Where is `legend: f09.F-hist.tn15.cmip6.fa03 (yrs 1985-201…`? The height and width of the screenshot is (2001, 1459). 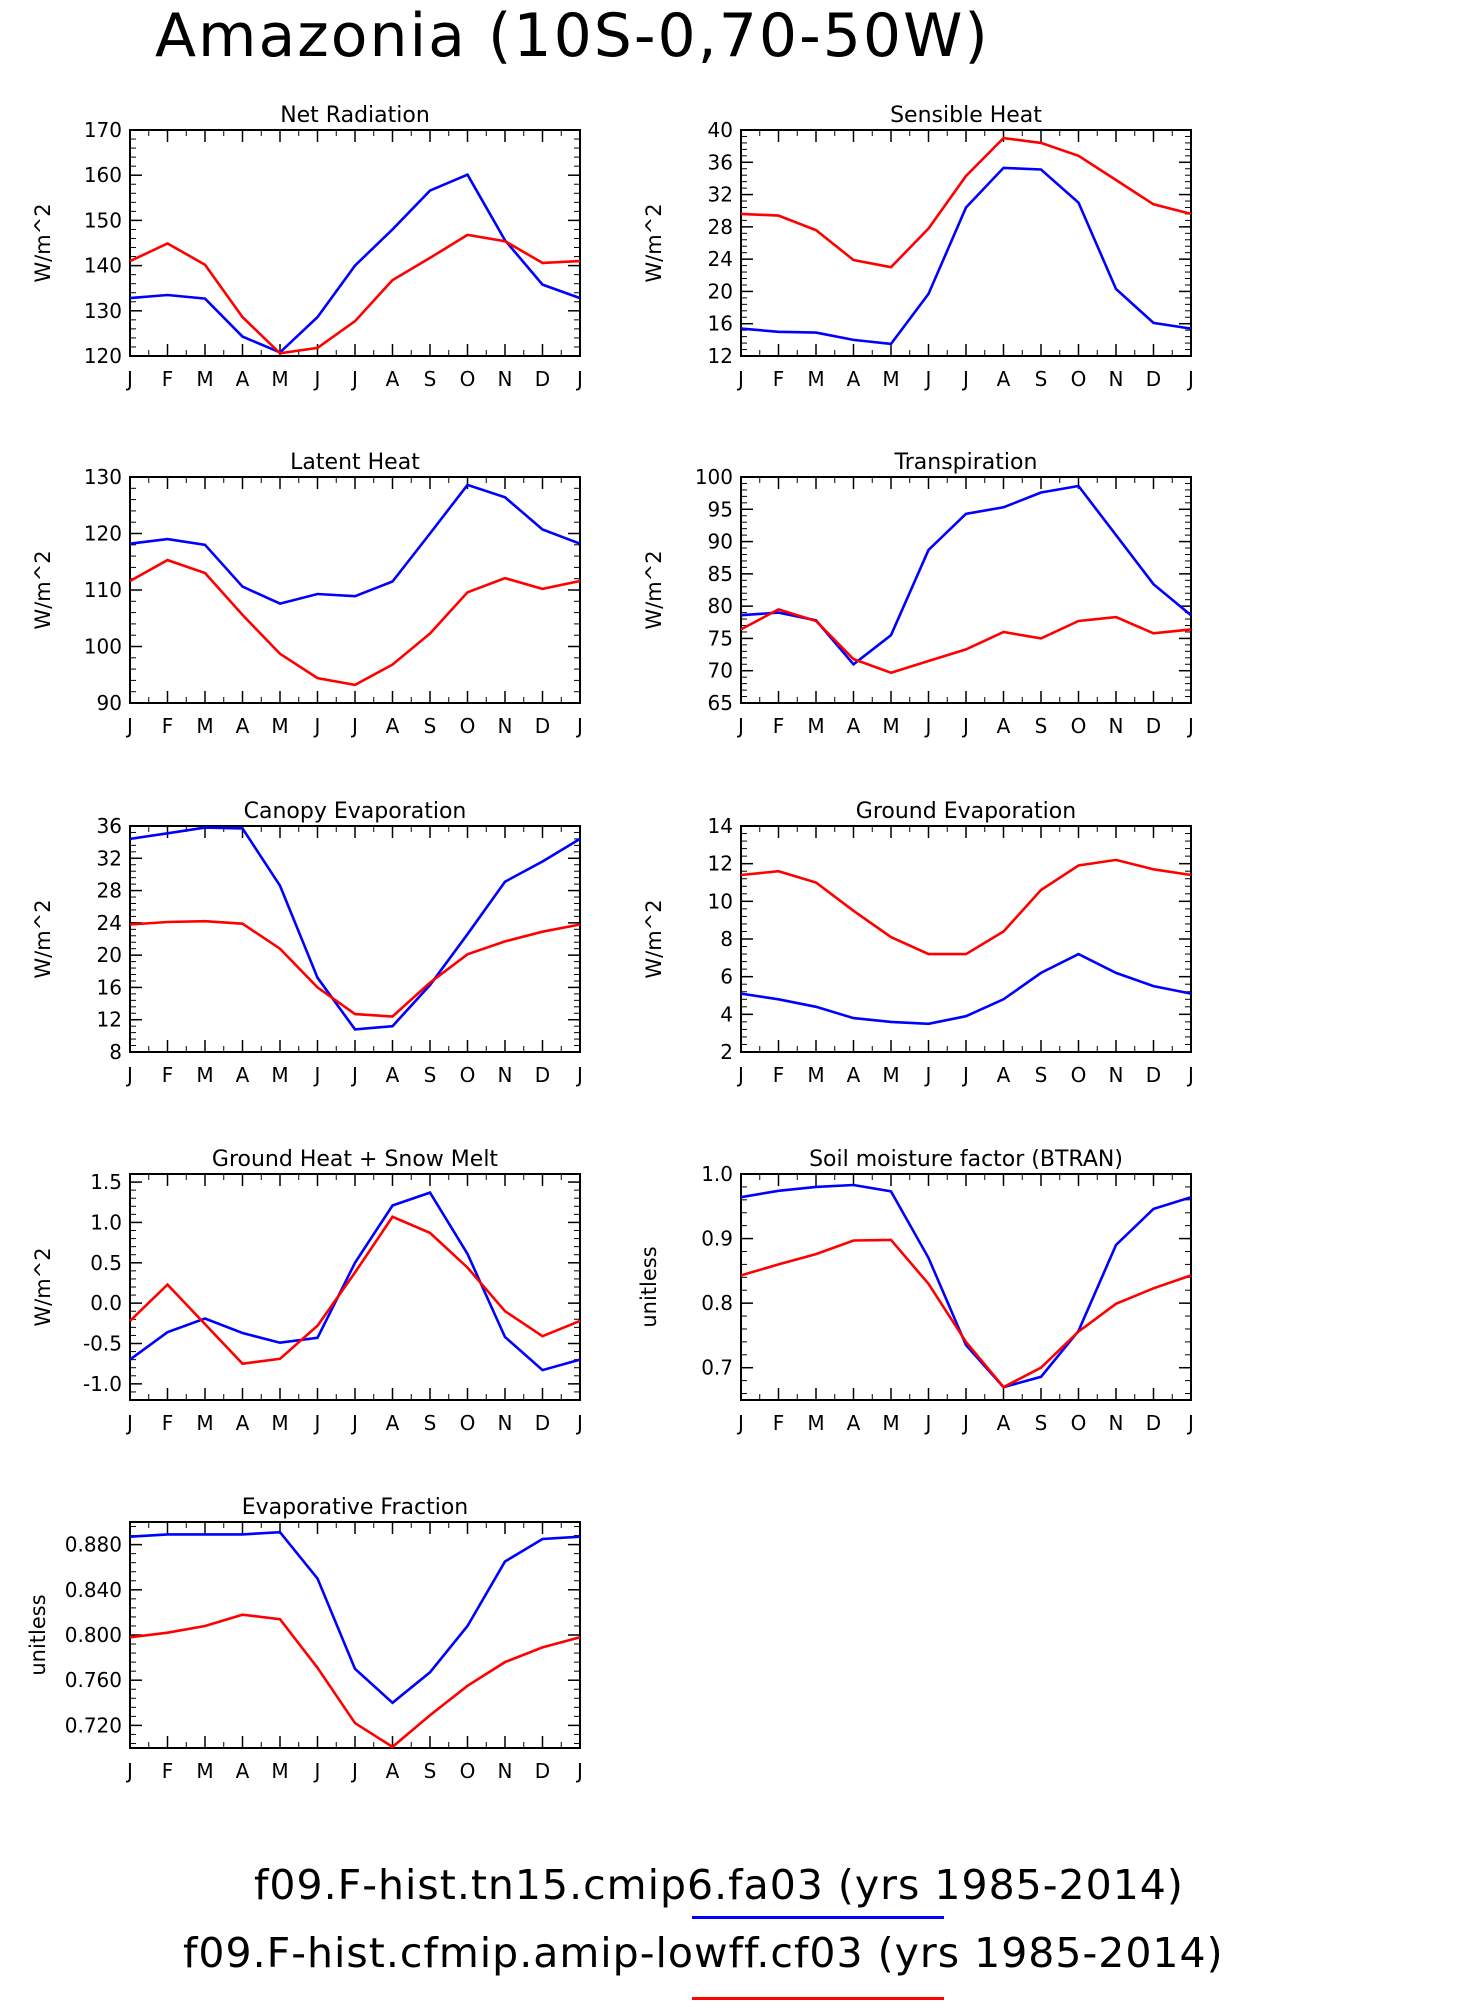 legend: f09.F-hist.tn15.cmip6.fa03 (yrs 1985-201… is located at coordinates (729, 1920).